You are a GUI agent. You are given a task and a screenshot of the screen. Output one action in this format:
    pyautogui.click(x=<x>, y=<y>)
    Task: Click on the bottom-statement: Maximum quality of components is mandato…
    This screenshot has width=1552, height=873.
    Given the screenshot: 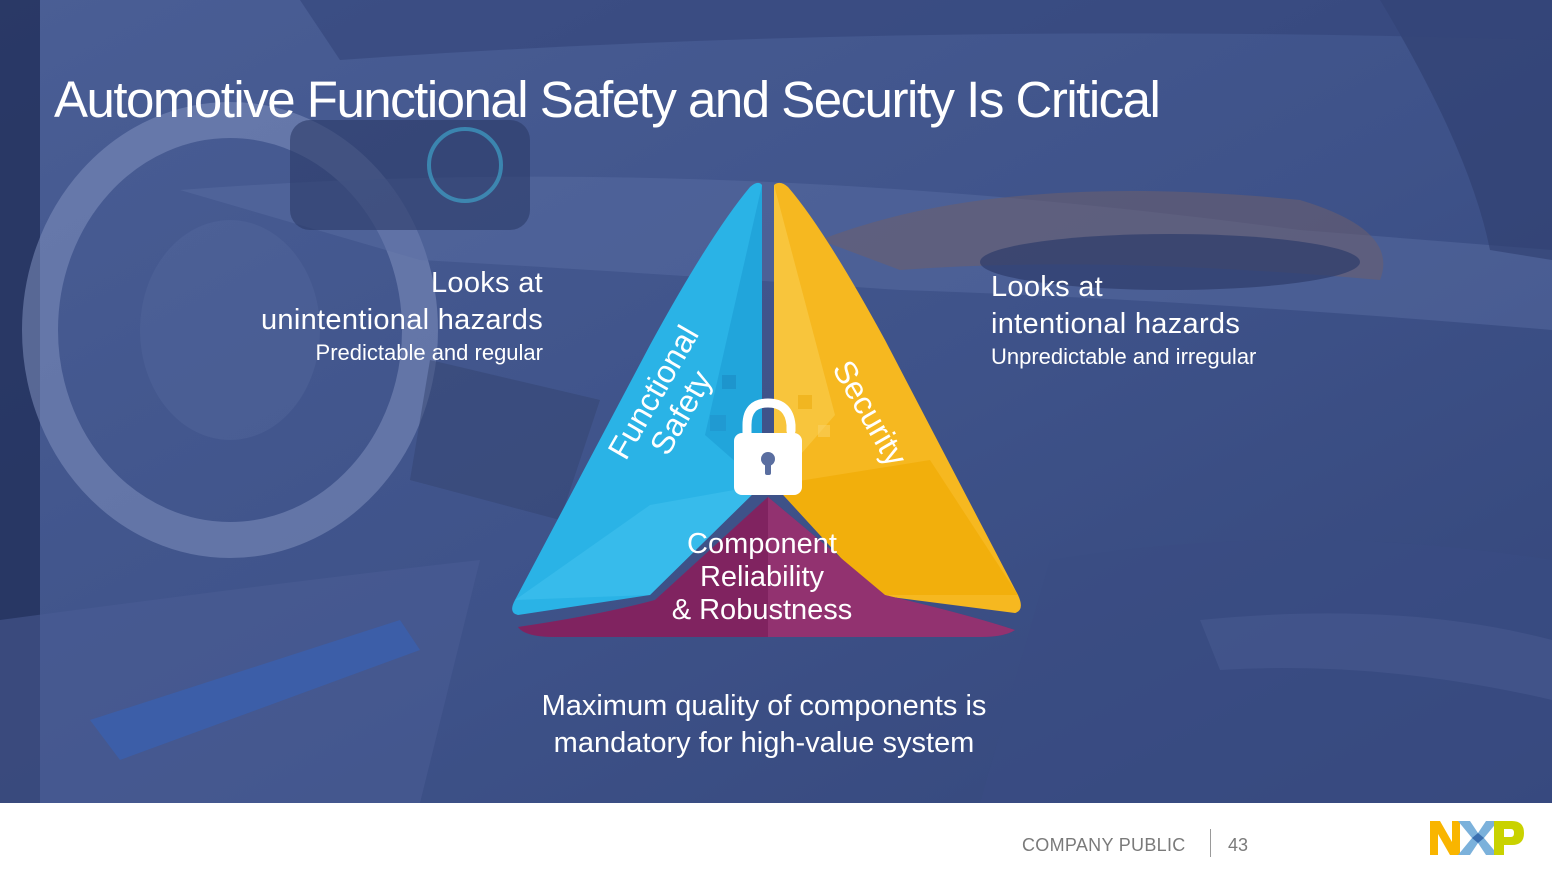 What is the action you would take?
    pyautogui.click(x=764, y=724)
    